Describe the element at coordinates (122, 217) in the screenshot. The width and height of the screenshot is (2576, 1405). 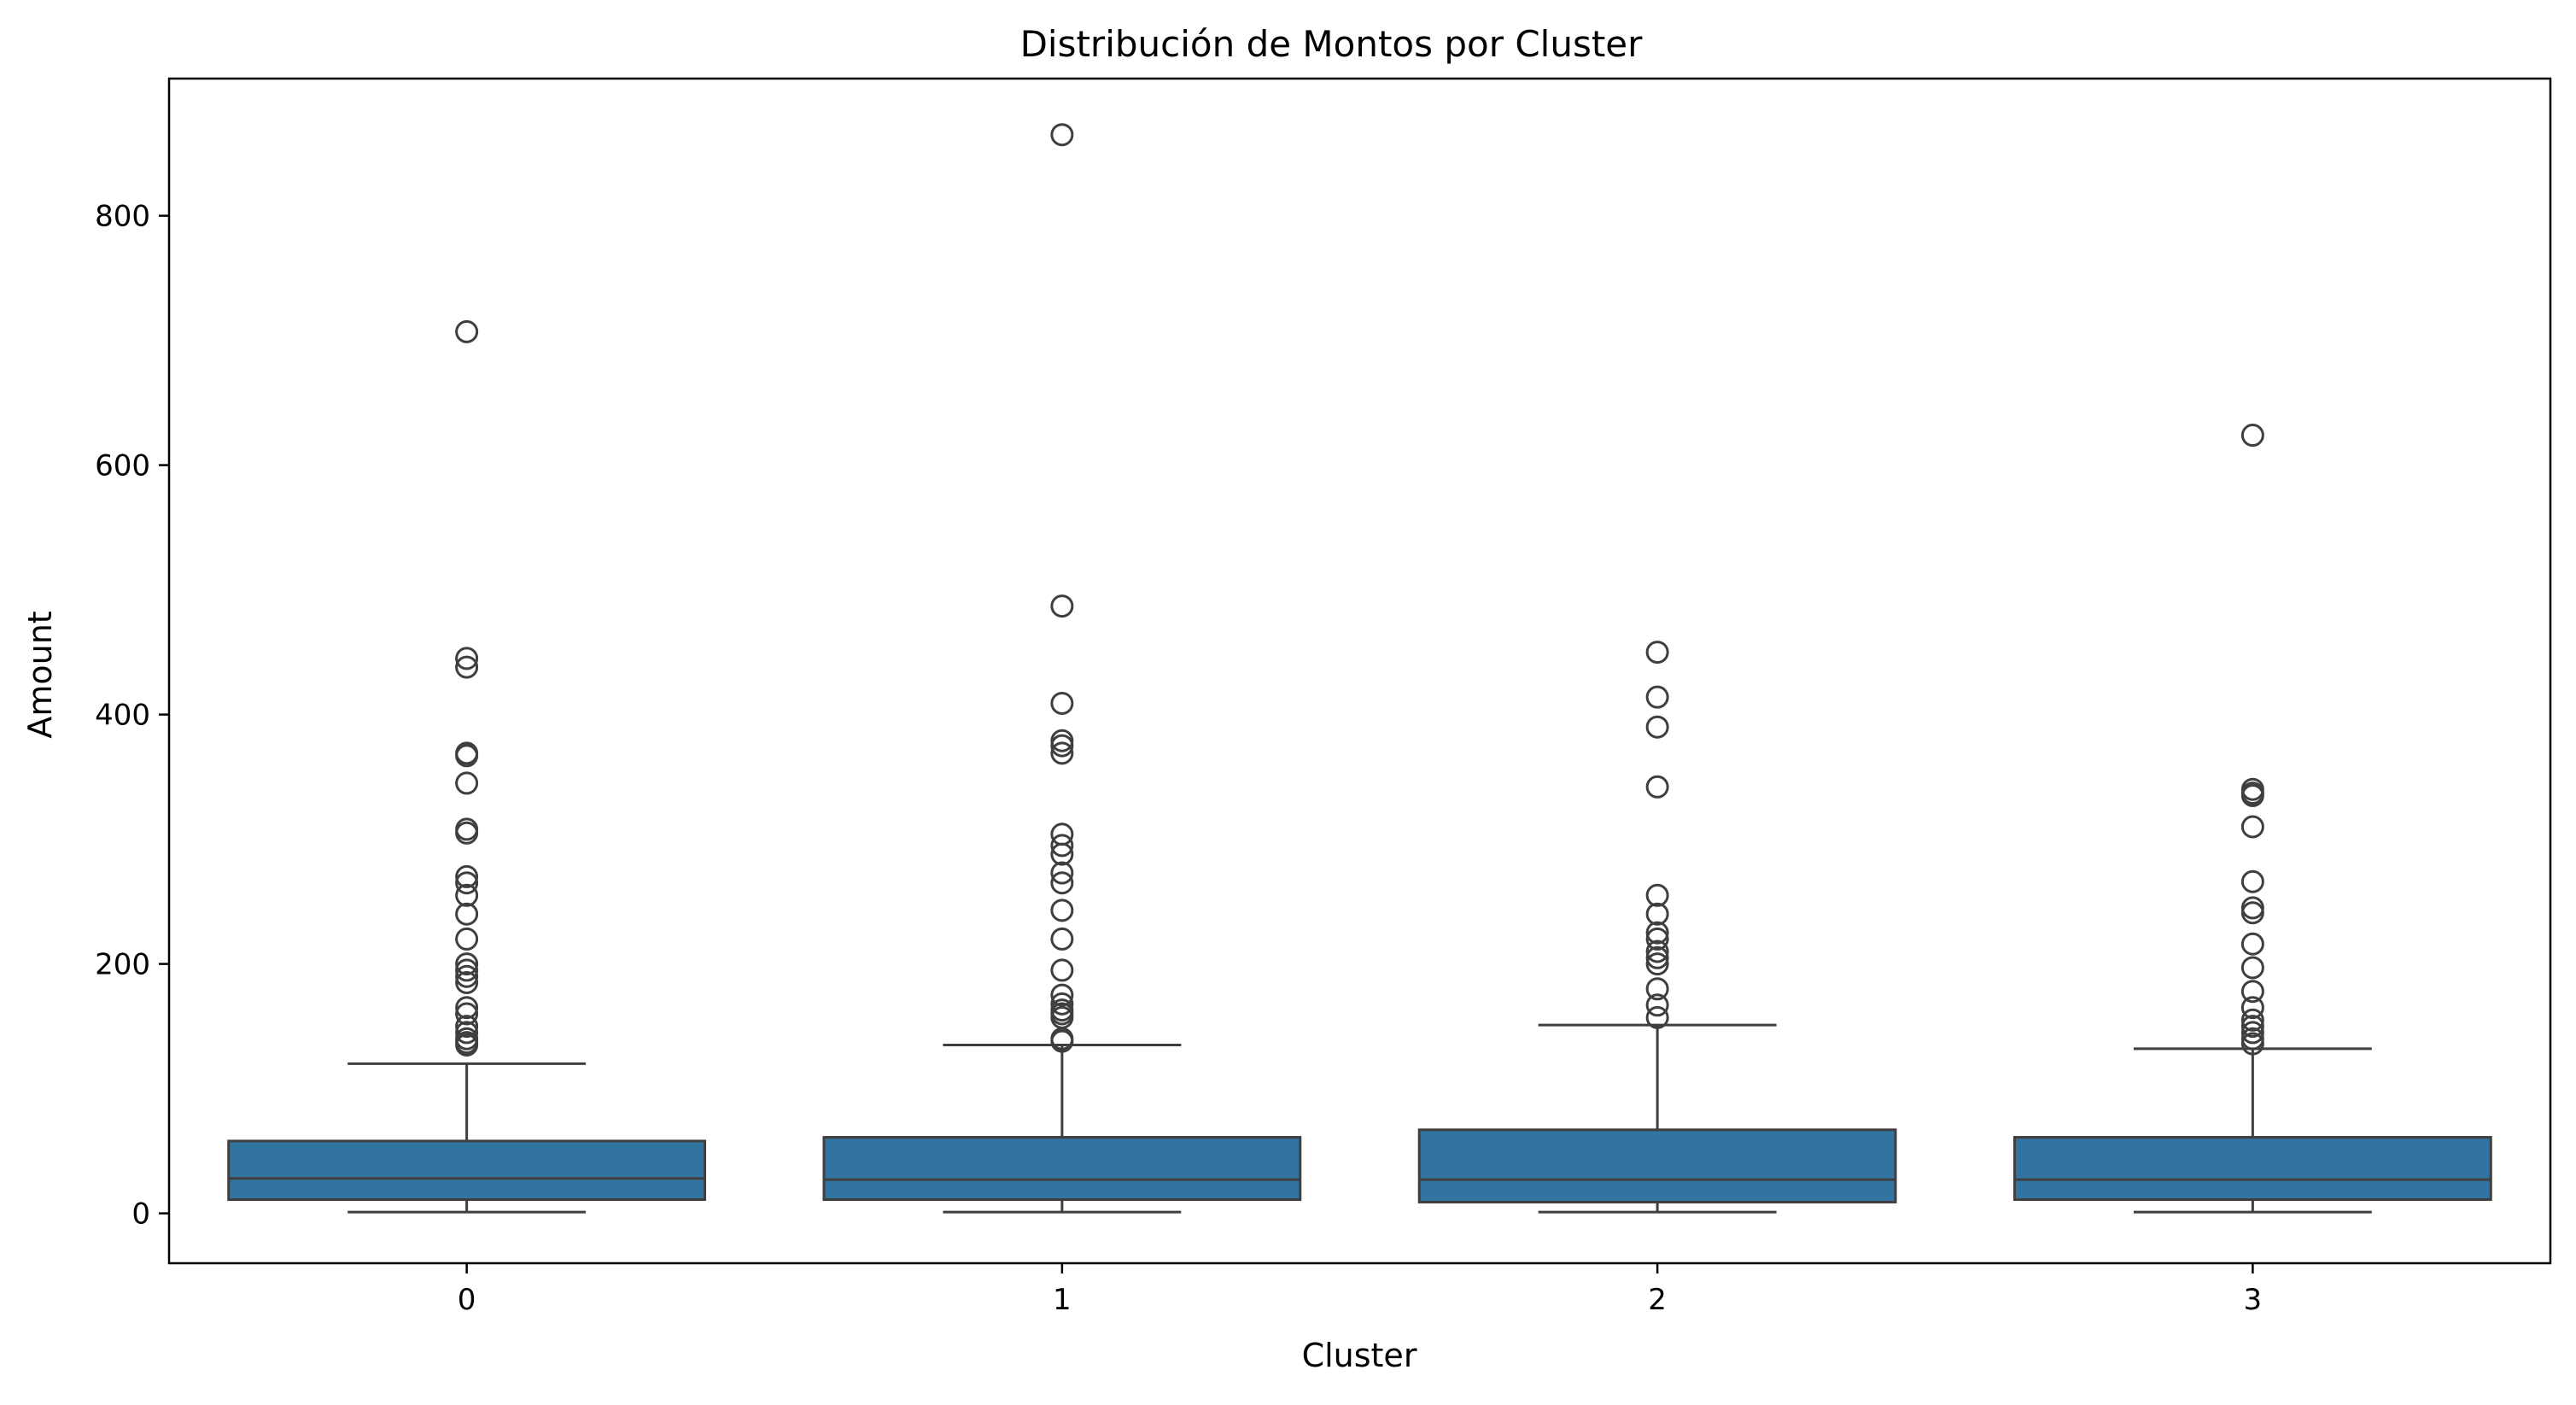
I see `y-tick-label: 800` at that location.